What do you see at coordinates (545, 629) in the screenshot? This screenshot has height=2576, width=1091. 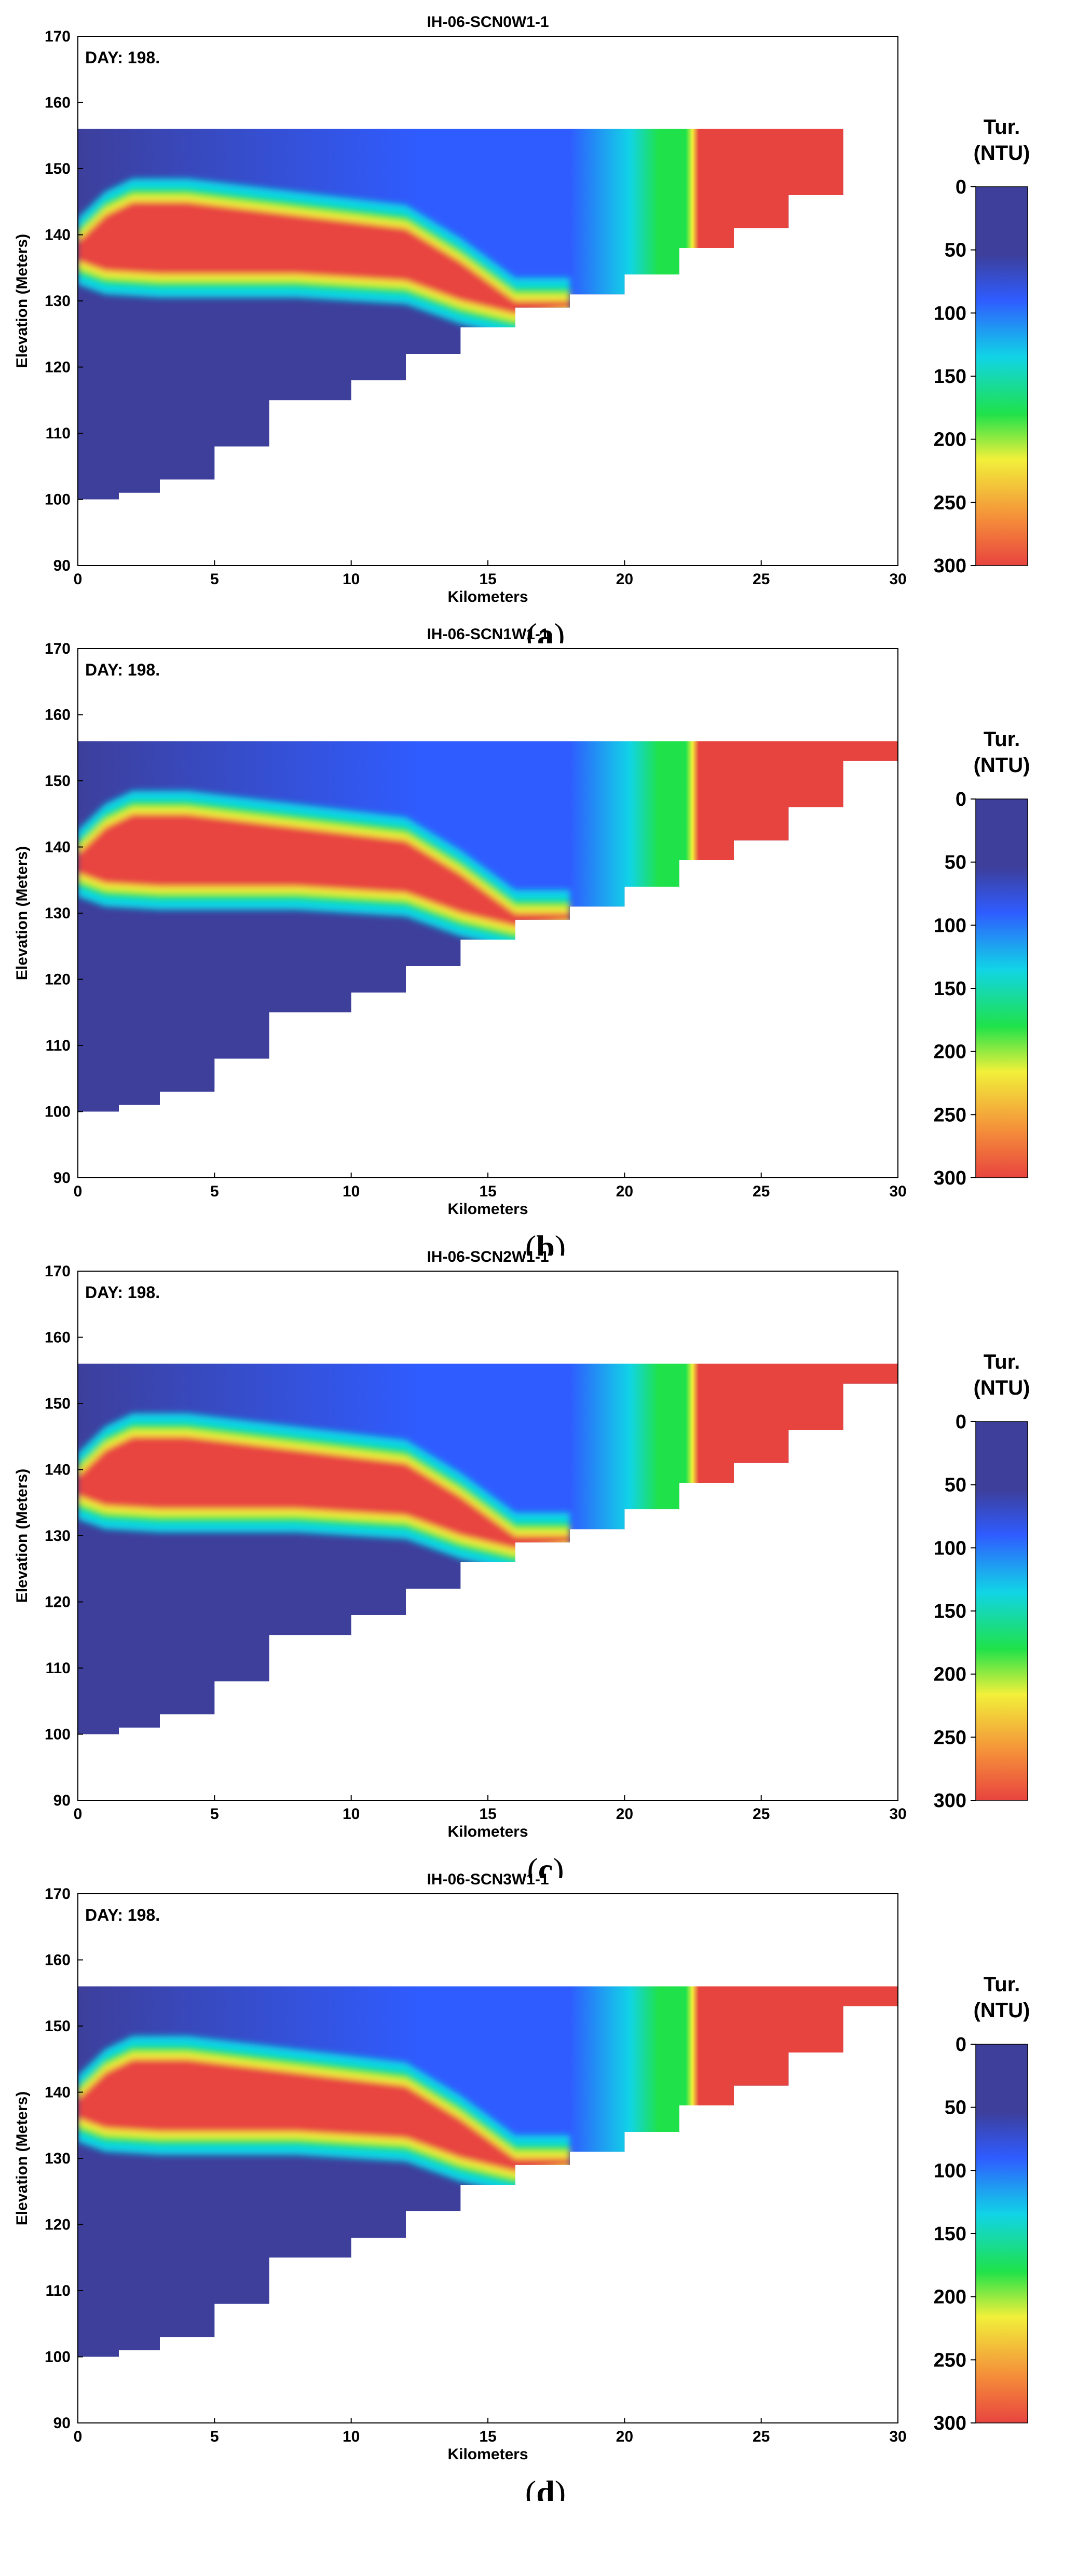 I see `panel-caption: (a)` at bounding box center [545, 629].